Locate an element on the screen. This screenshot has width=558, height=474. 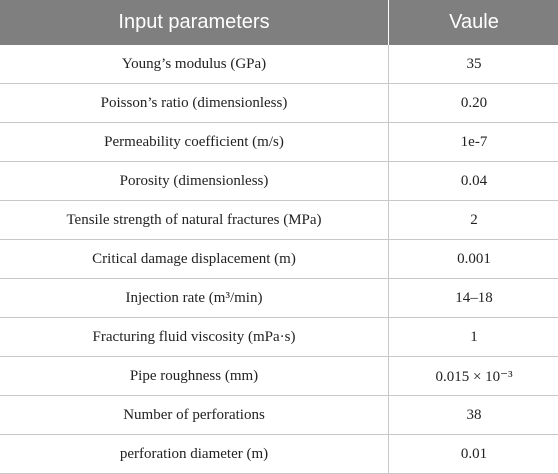
table-header-row: Input parameters Vaule is located at coordinates (279, 22).